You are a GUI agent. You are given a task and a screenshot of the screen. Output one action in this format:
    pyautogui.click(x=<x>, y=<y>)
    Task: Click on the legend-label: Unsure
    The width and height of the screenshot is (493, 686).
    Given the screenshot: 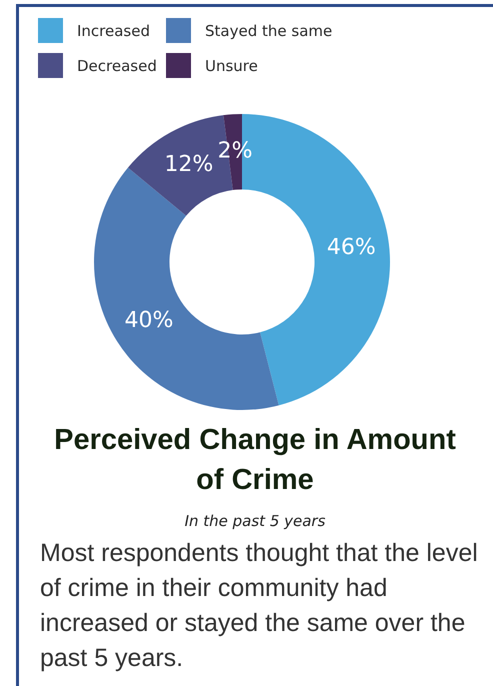 What is the action you would take?
    pyautogui.click(x=231, y=65)
    